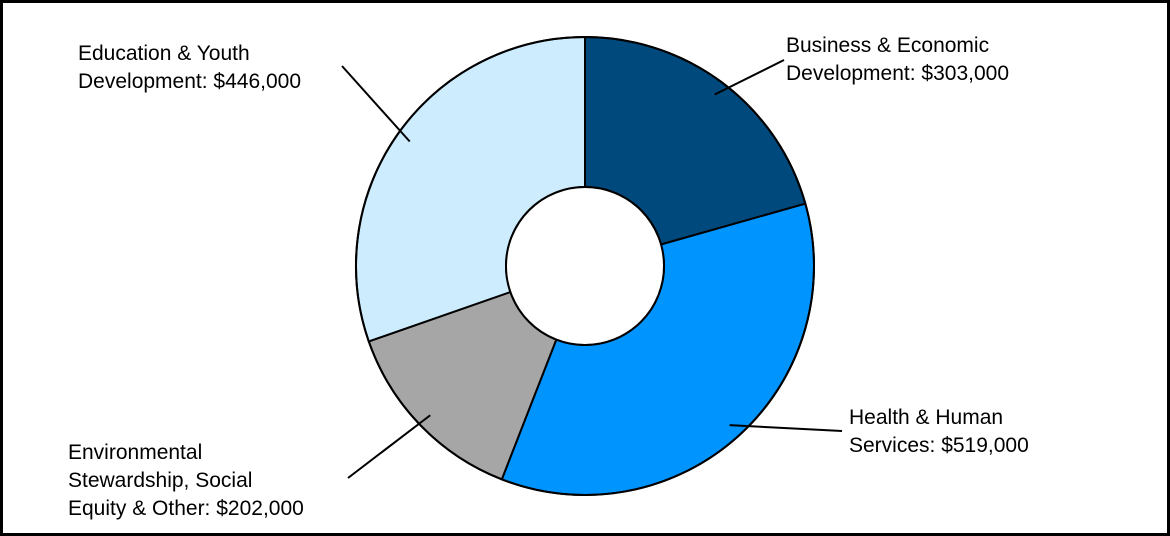  I want to click on slice-label-line: Stewardship, Social, so click(160, 480).